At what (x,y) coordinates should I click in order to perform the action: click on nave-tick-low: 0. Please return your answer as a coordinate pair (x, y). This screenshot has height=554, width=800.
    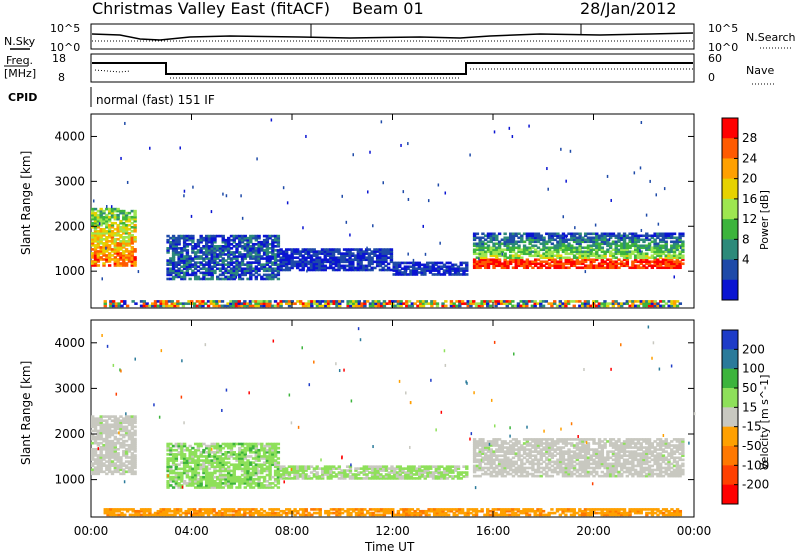
    Looking at the image, I should click on (711, 77).